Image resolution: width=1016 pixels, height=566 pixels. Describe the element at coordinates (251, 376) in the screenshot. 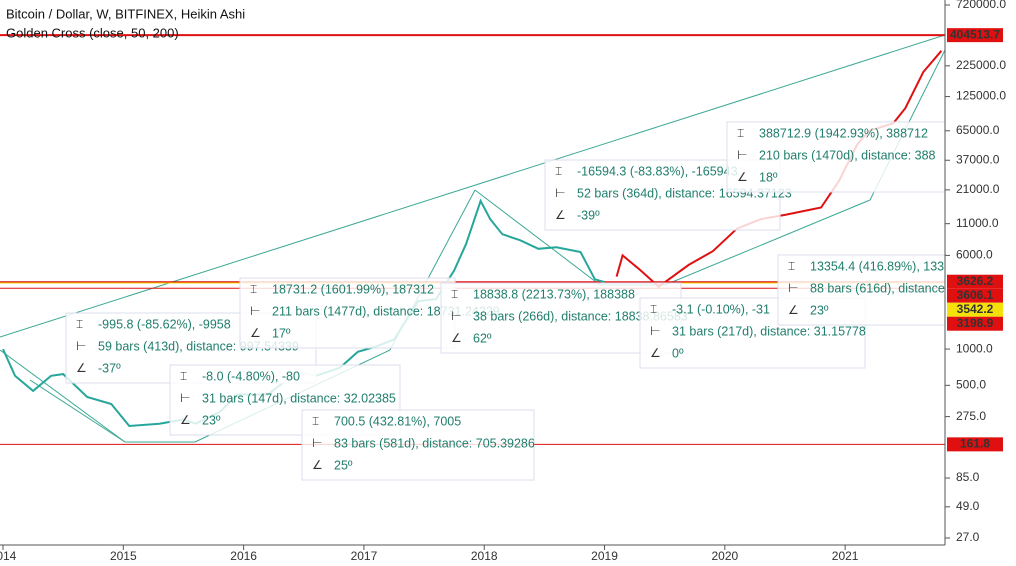

I see `measure-text: -8.0 (-4.80%), -80` at that location.